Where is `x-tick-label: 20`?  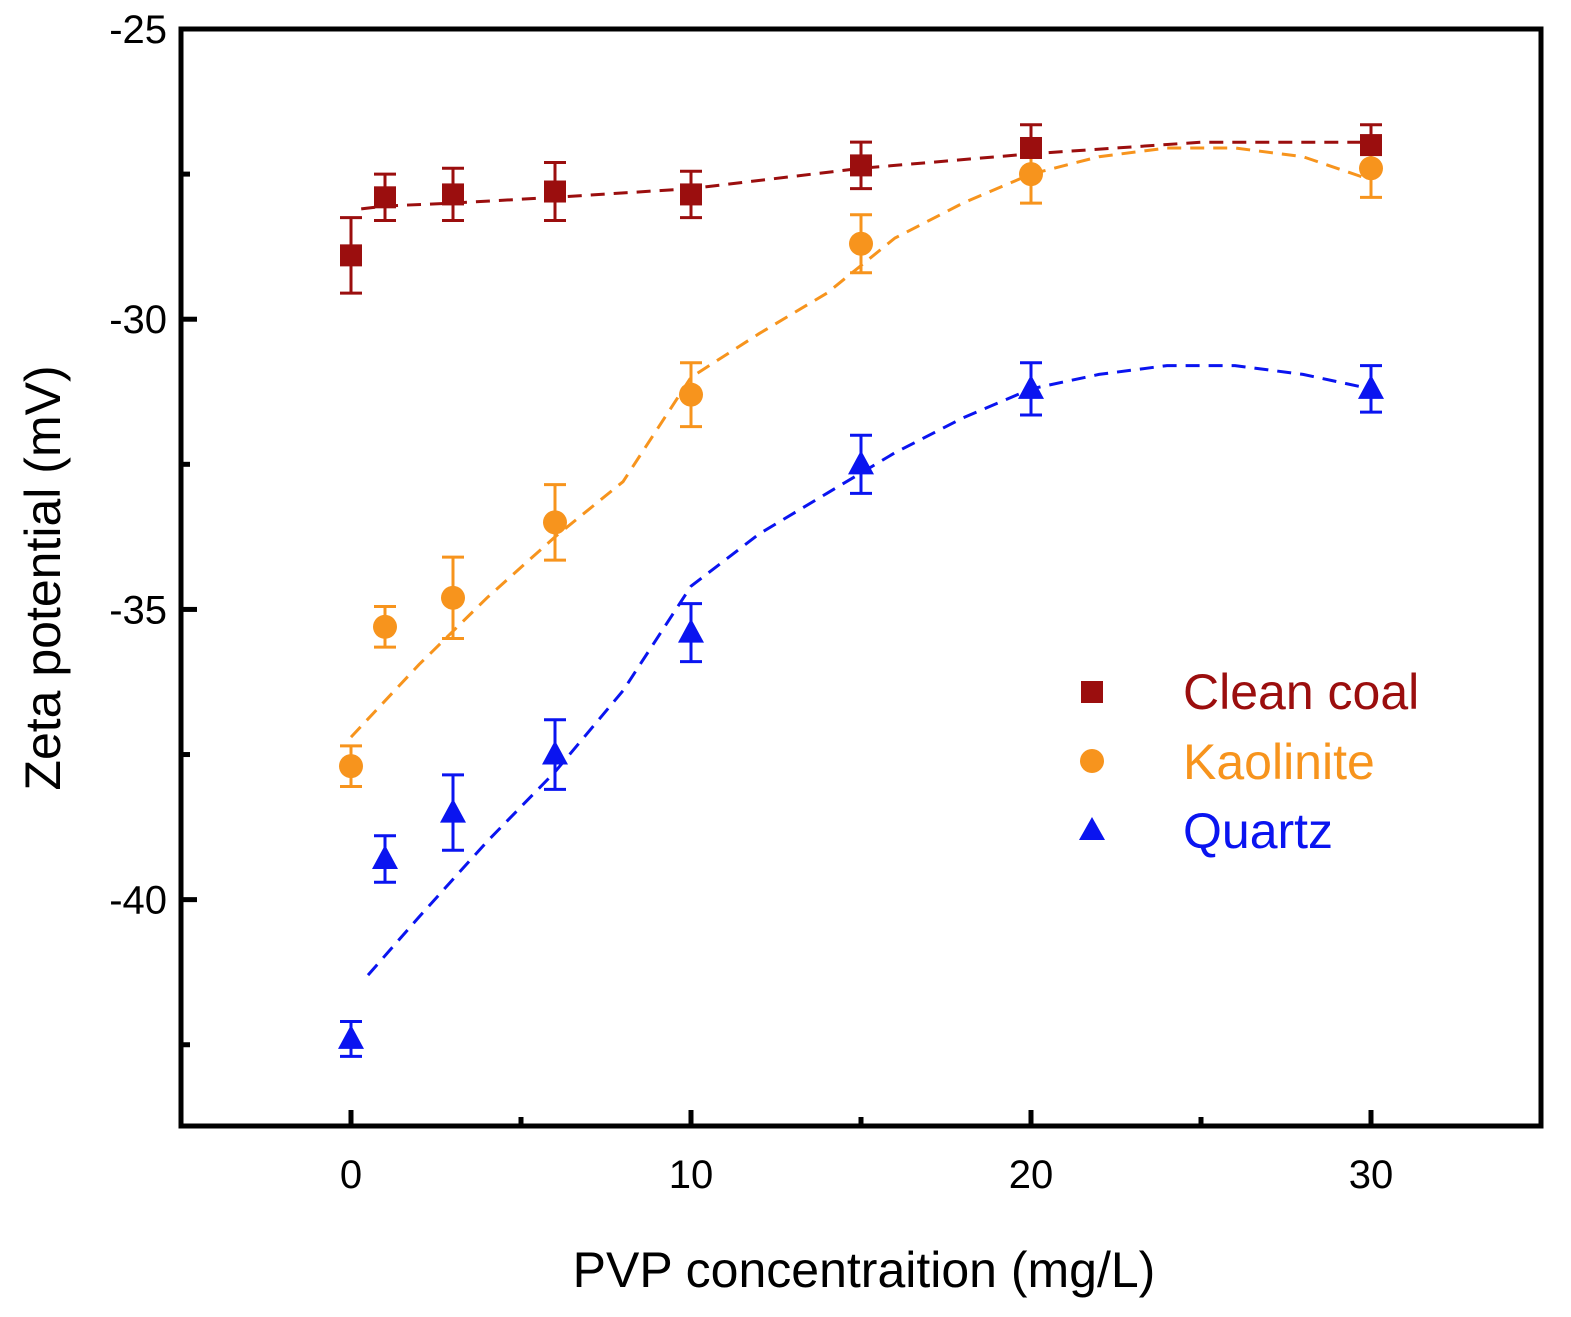 x-tick-label: 20 is located at coordinates (1031, 1175).